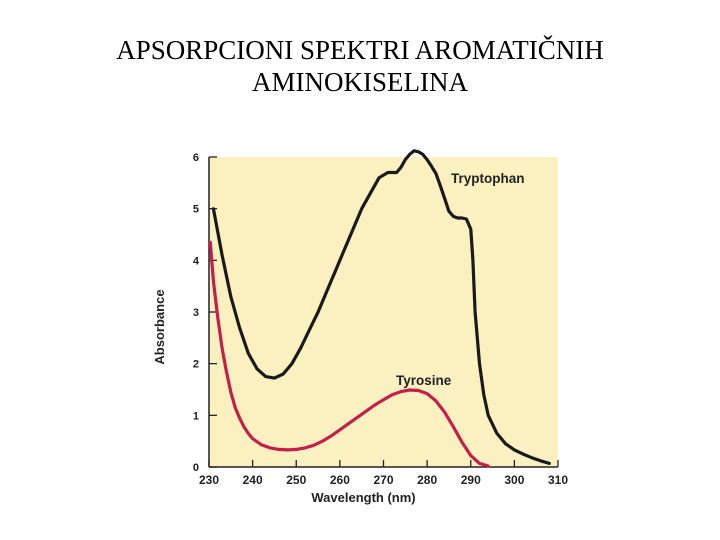  What do you see at coordinates (159, 326) in the screenshot?
I see `y-axis-title: Absorbance` at bounding box center [159, 326].